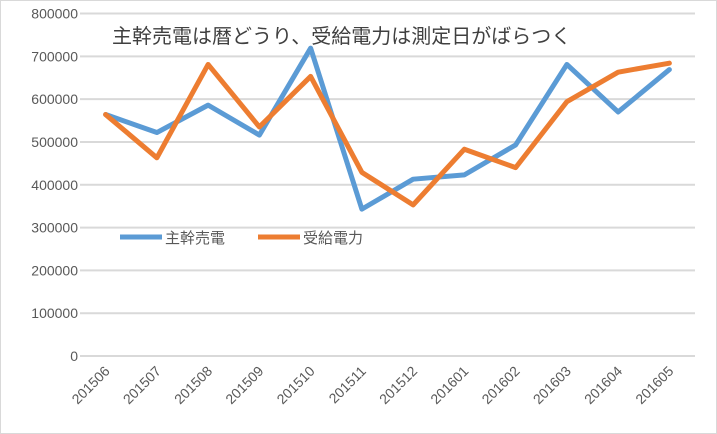 The image size is (717, 434). What do you see at coordinates (74, 356) in the screenshot?
I see `y-tick-label: 0` at bounding box center [74, 356].